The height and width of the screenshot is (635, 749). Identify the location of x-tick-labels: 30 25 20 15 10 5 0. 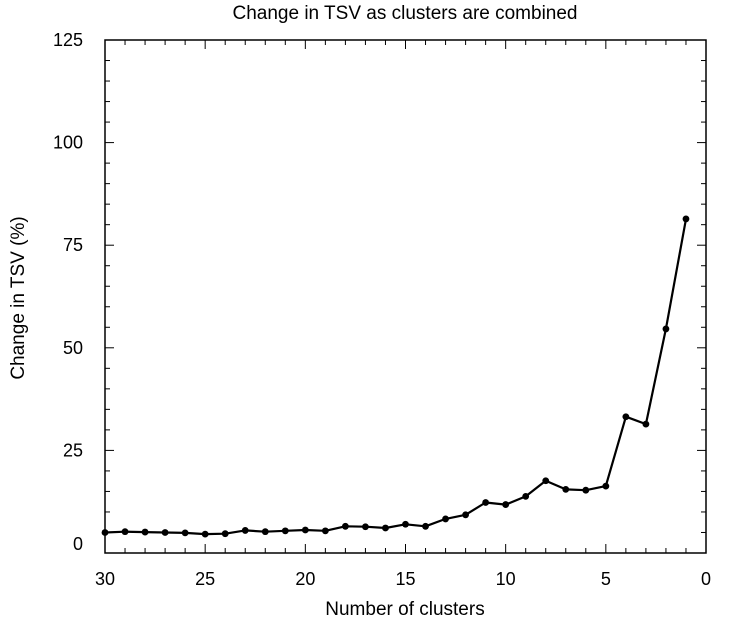
(403, 579).